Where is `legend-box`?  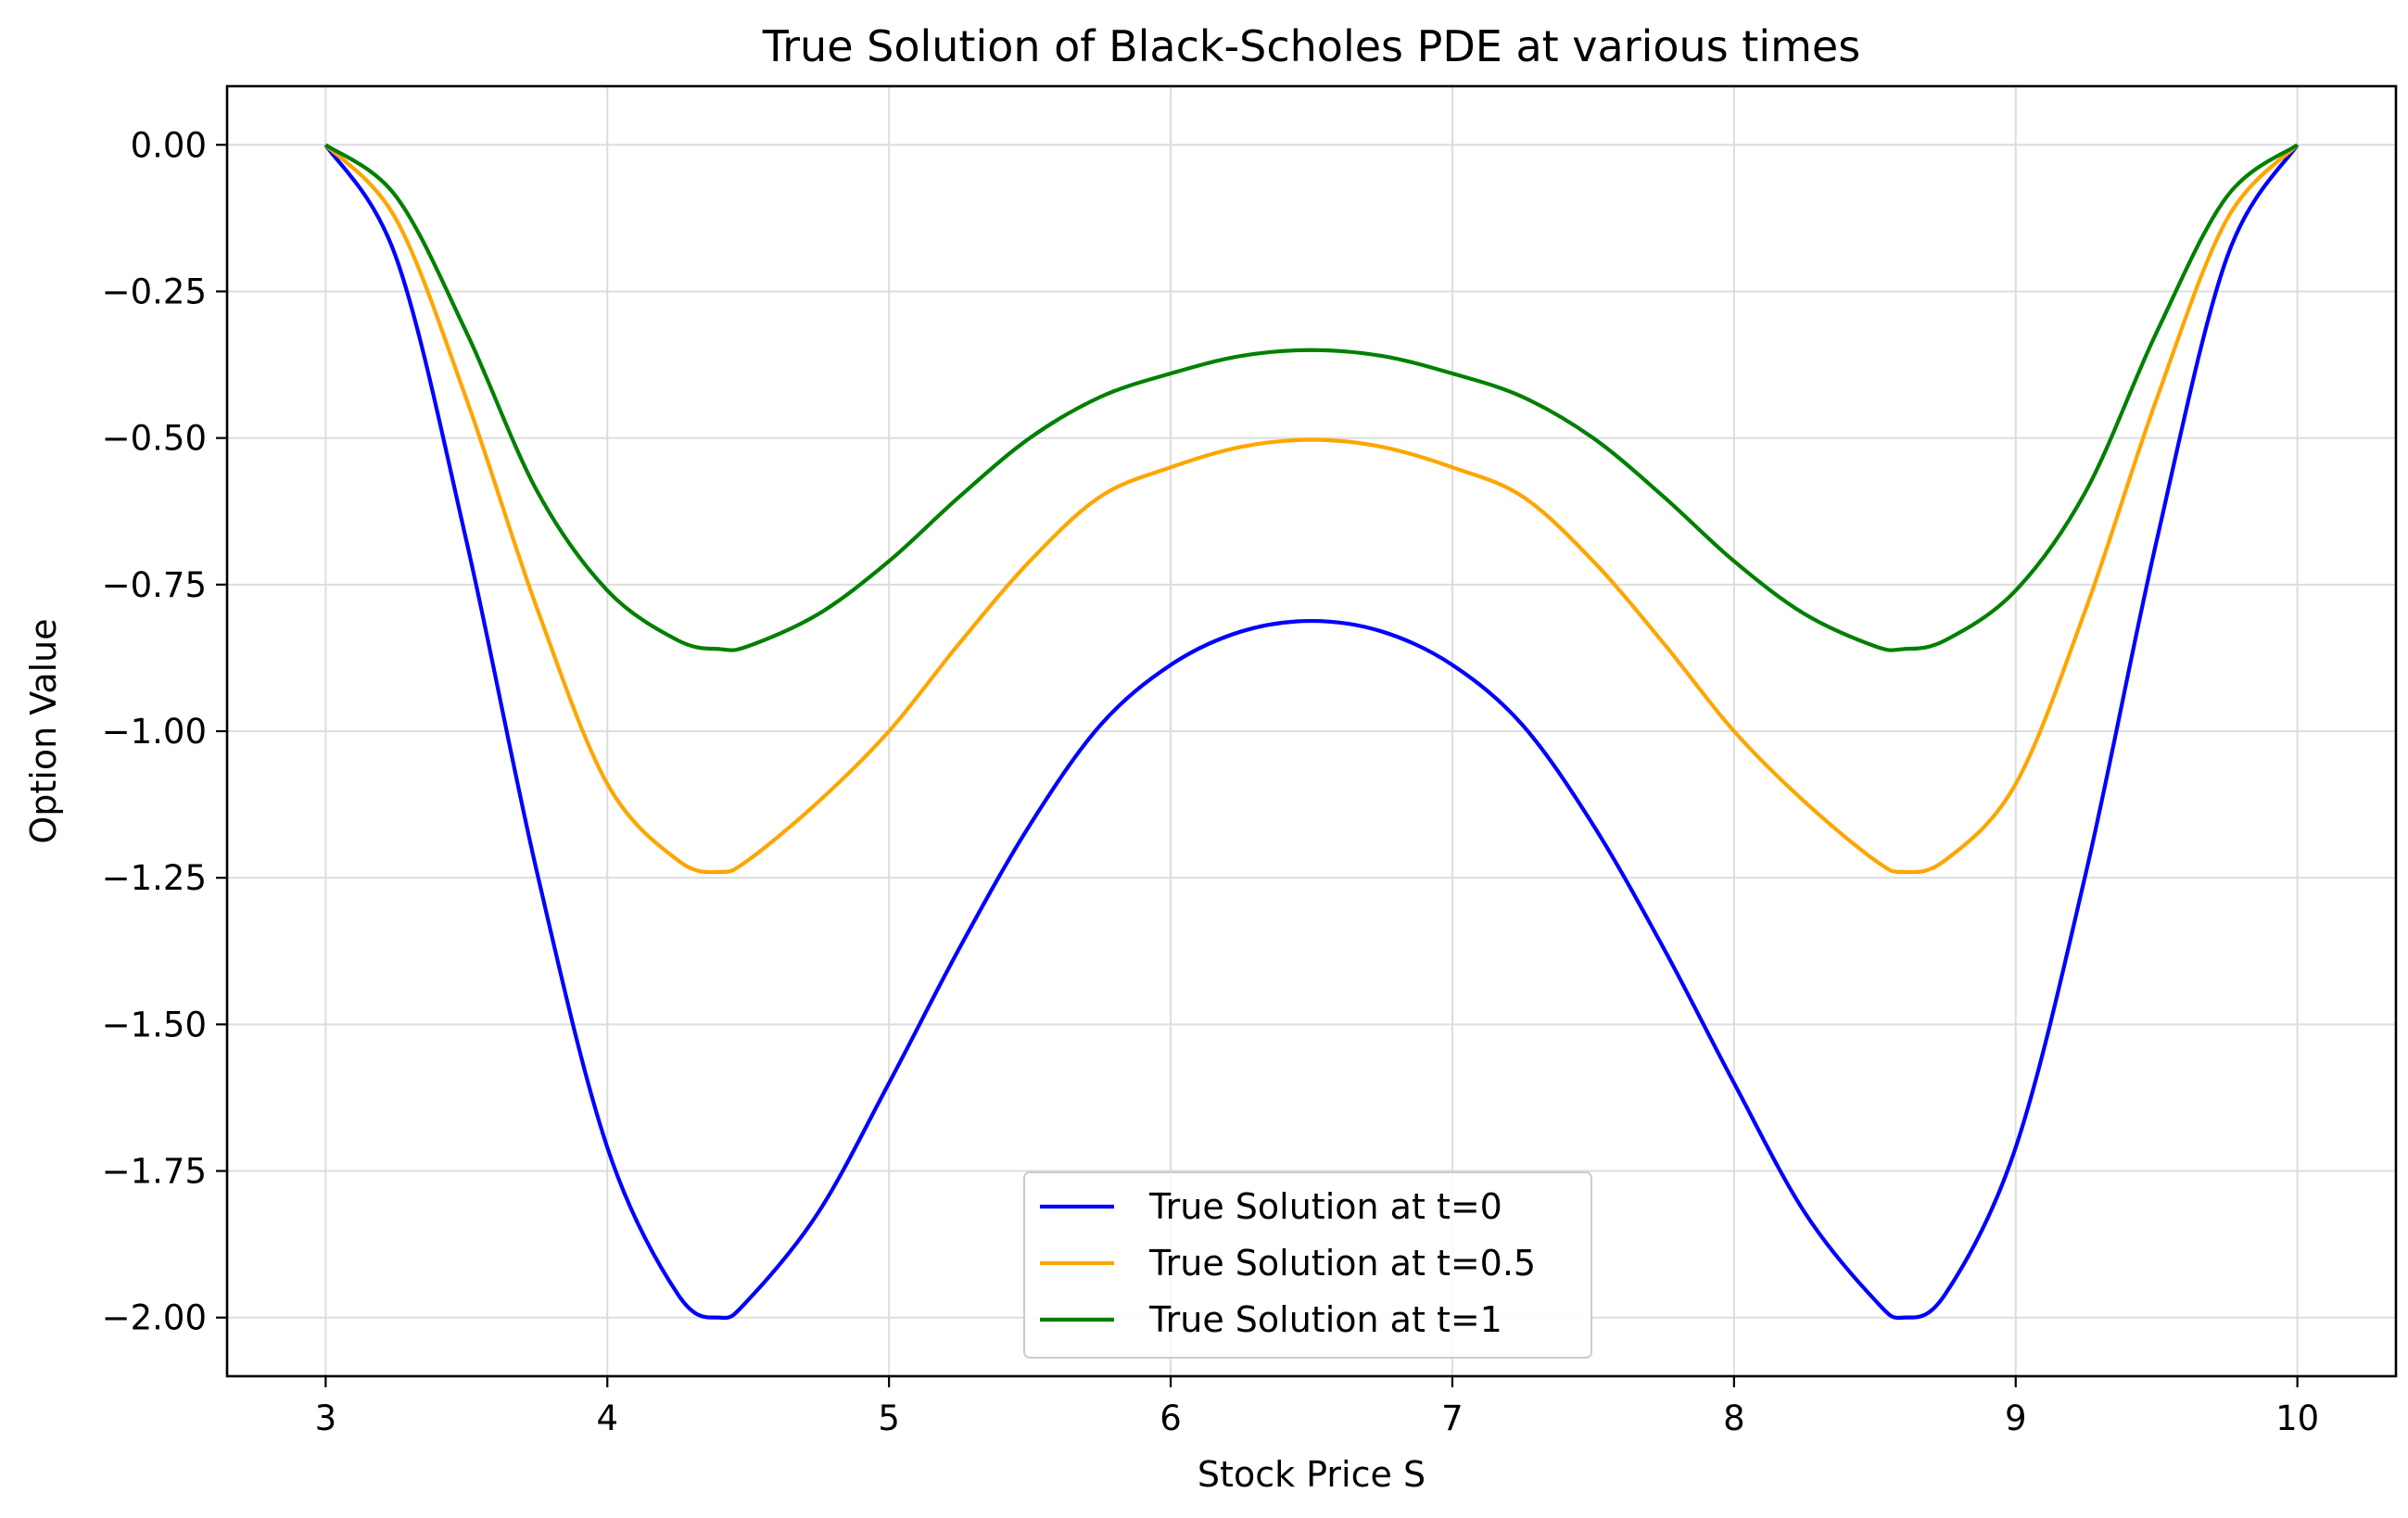
legend-box is located at coordinates (1307, 1265).